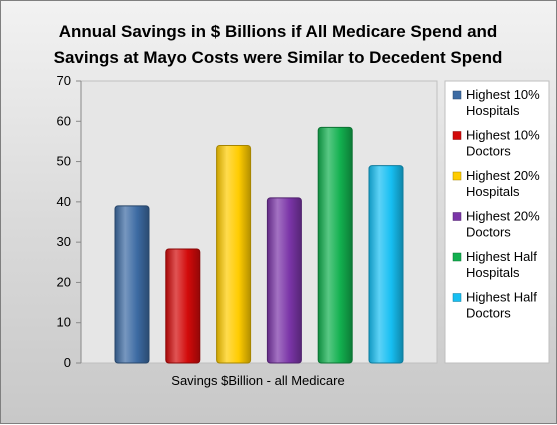 The image size is (557, 425). Describe the element at coordinates (183, 306) in the screenshot. I see `bar-highest-10-doctors` at that location.